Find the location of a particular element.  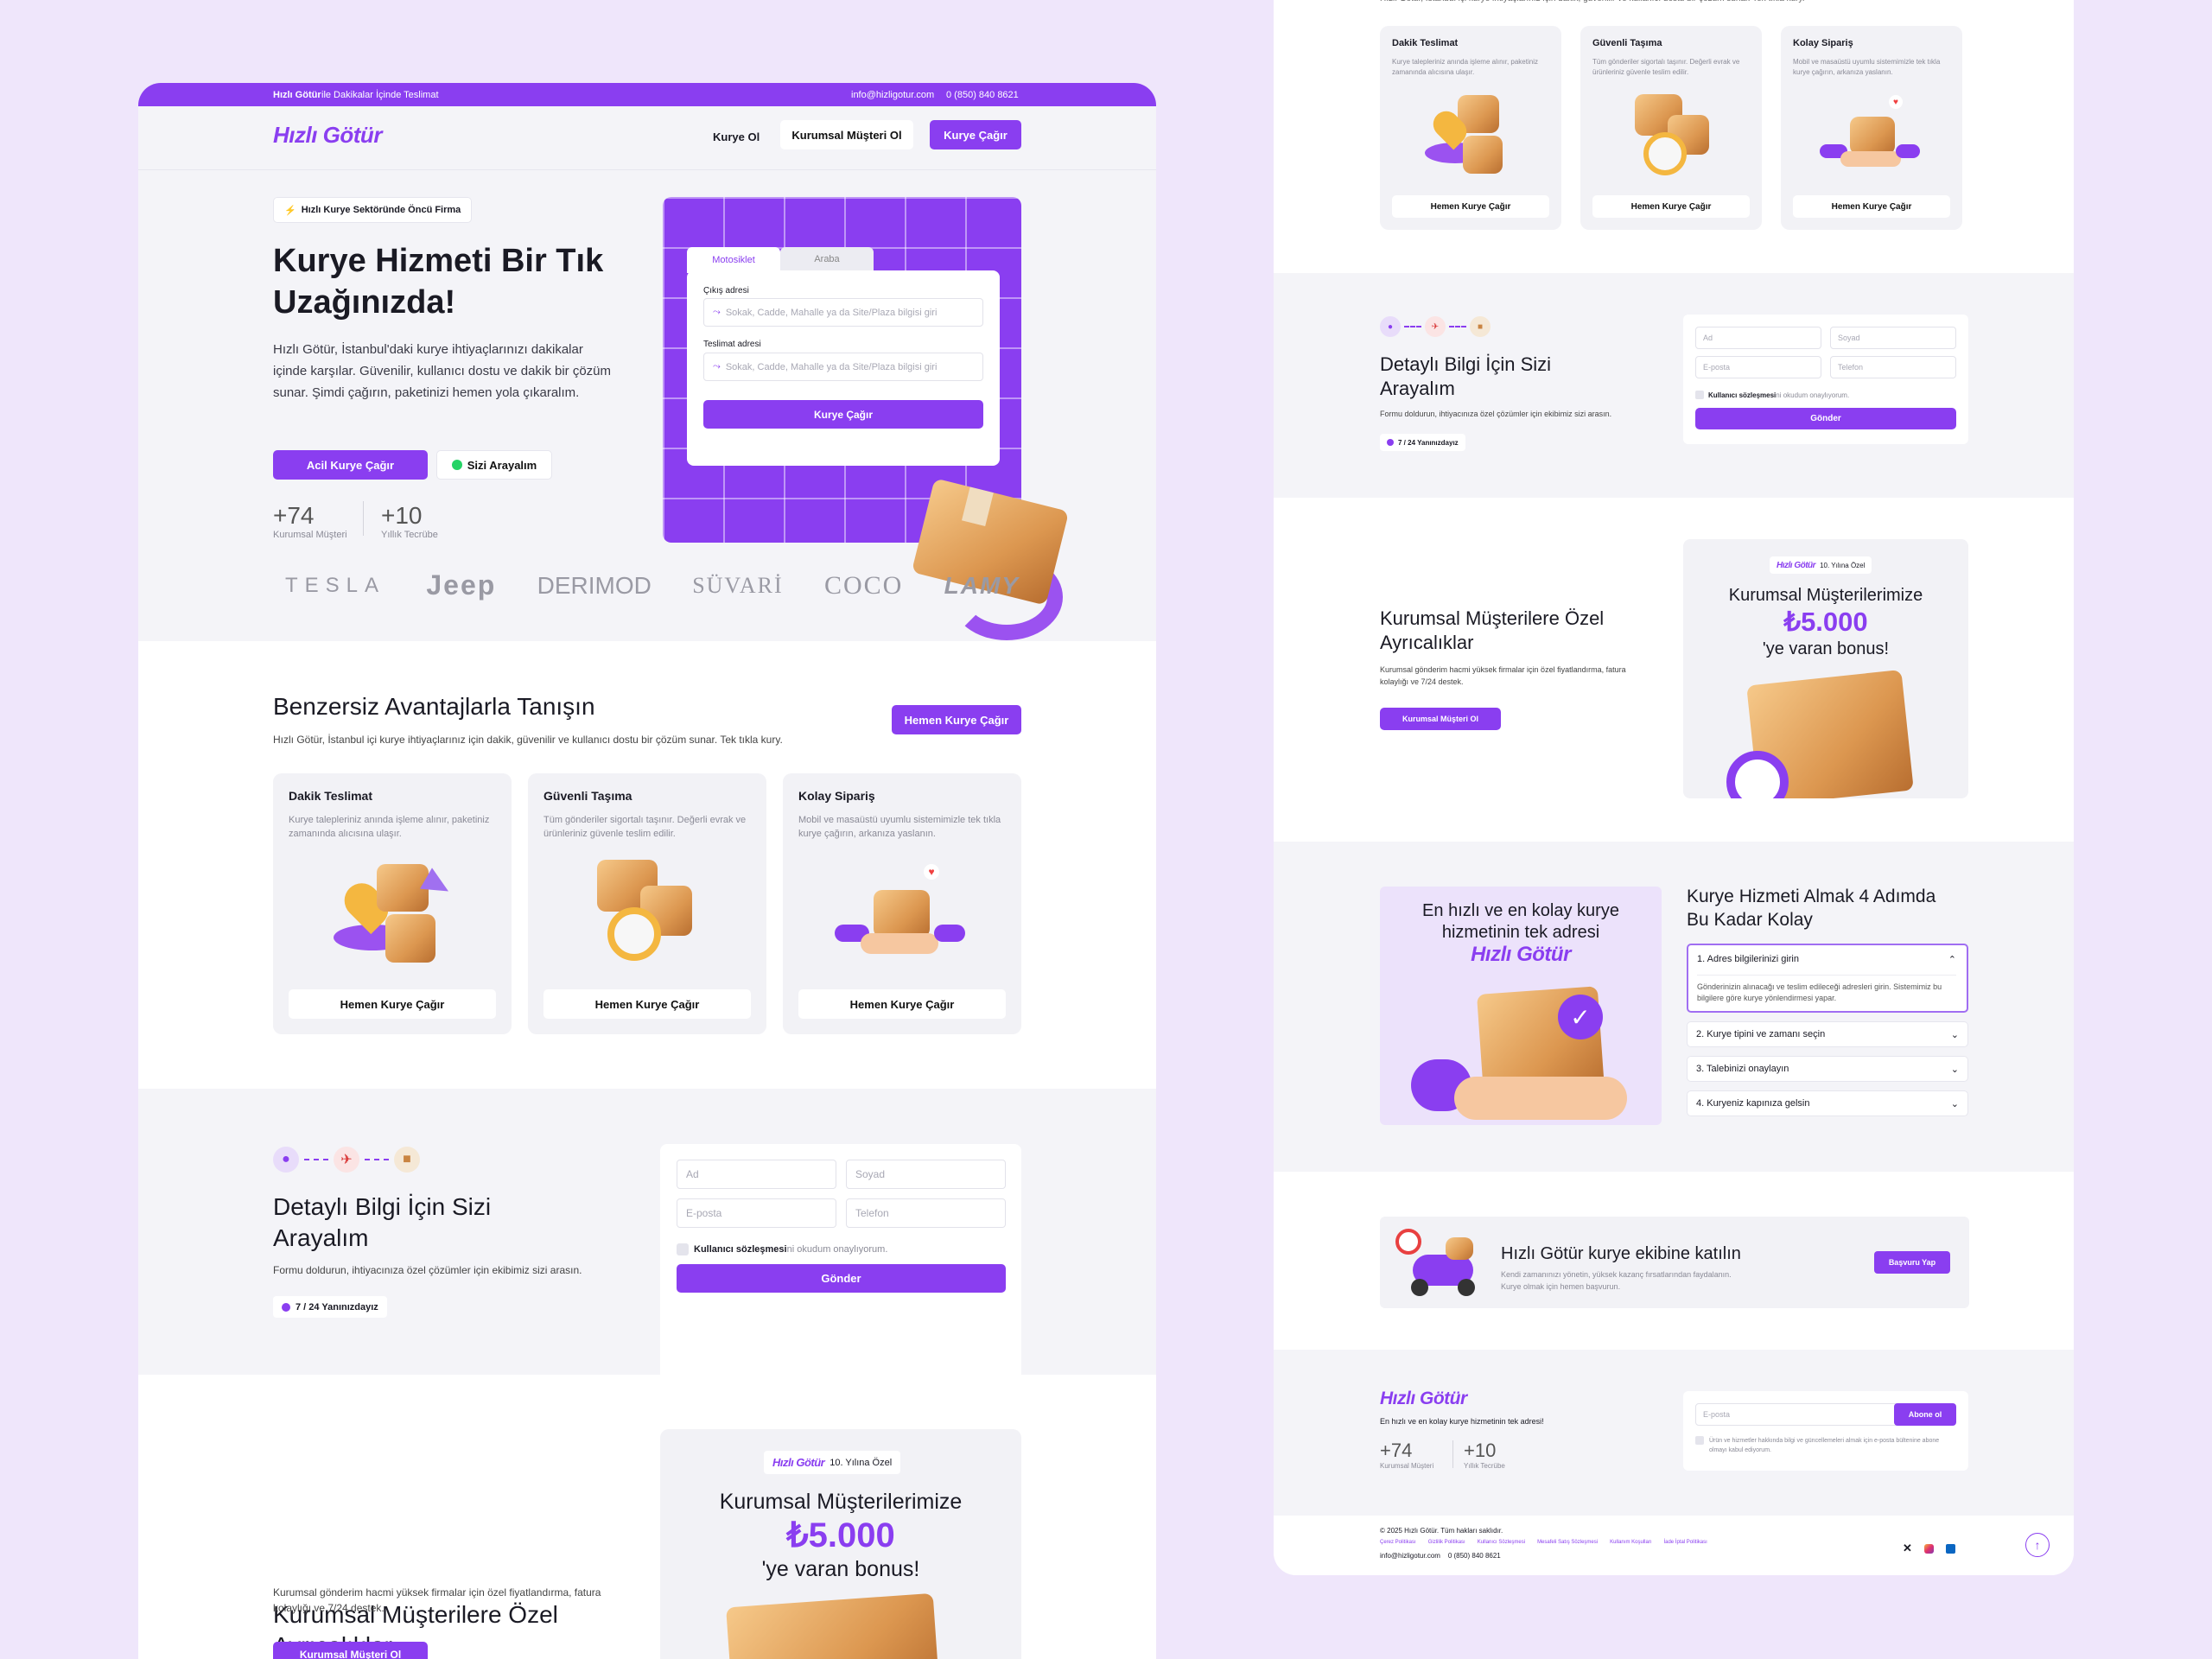

nav-cta-button: Kurye Çağır is located at coordinates (975, 134).